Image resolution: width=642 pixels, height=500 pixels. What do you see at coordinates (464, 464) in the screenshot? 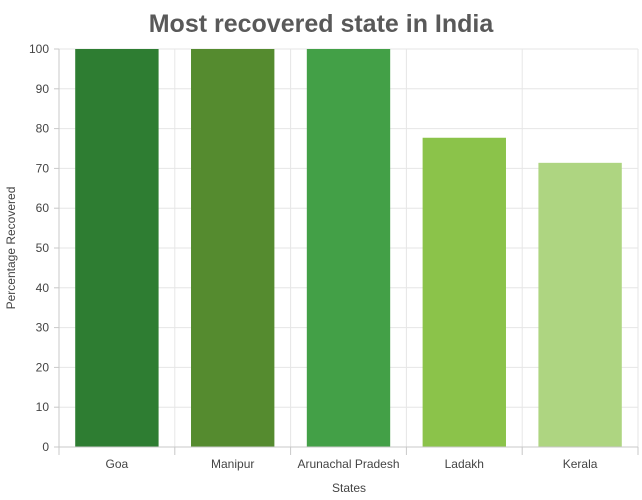
I see `x-tick-label: Ladakh` at bounding box center [464, 464].